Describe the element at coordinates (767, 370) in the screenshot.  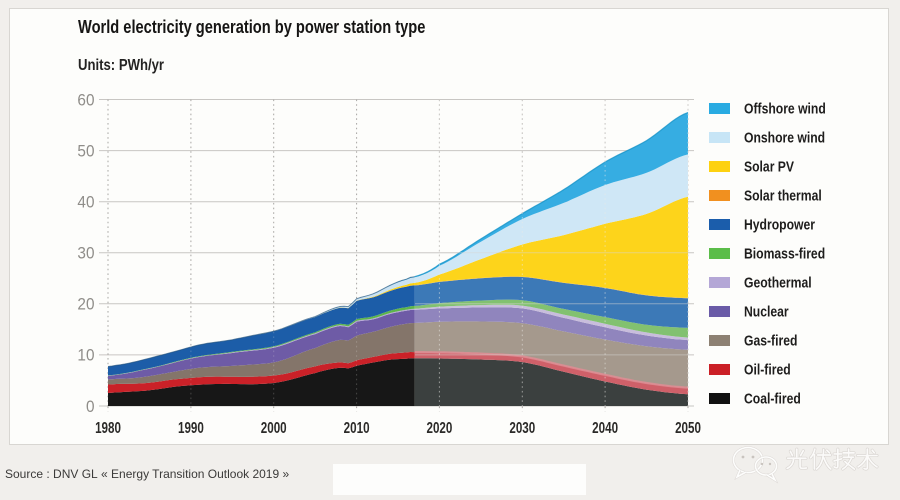
I see `svg-text: Oil-fired` at that location.